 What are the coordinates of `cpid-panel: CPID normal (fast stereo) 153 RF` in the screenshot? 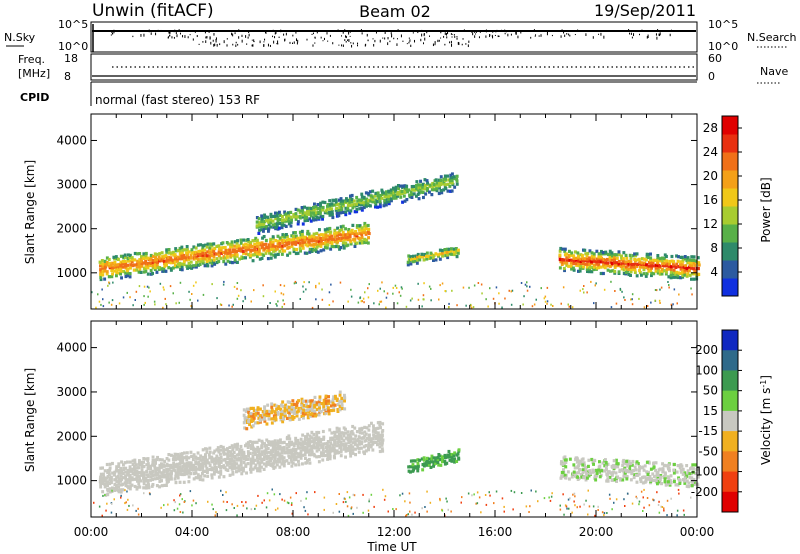 It's located at (358, 94).